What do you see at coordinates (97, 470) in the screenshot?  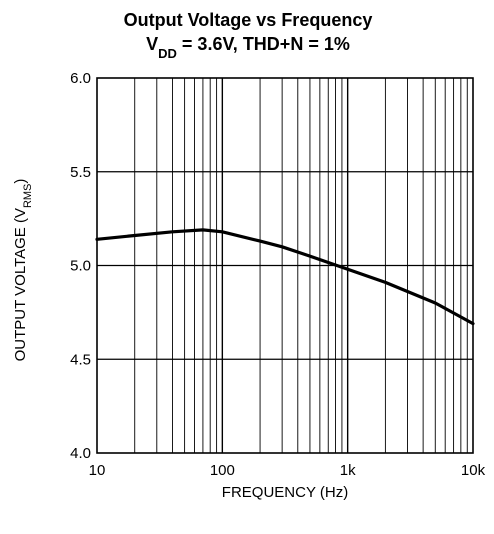 I see `x-tick-label: 10` at bounding box center [97, 470].